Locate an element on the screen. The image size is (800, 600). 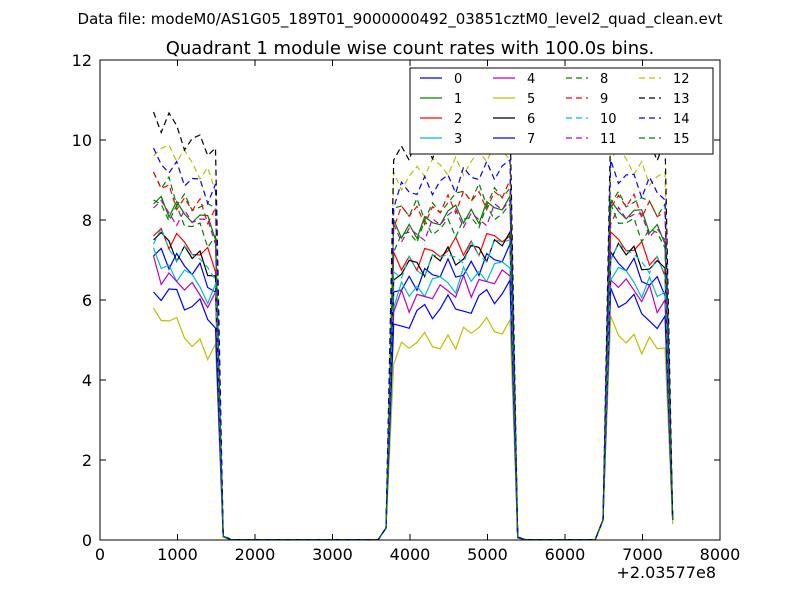
y-tick-label: 2 is located at coordinates (87, 460).